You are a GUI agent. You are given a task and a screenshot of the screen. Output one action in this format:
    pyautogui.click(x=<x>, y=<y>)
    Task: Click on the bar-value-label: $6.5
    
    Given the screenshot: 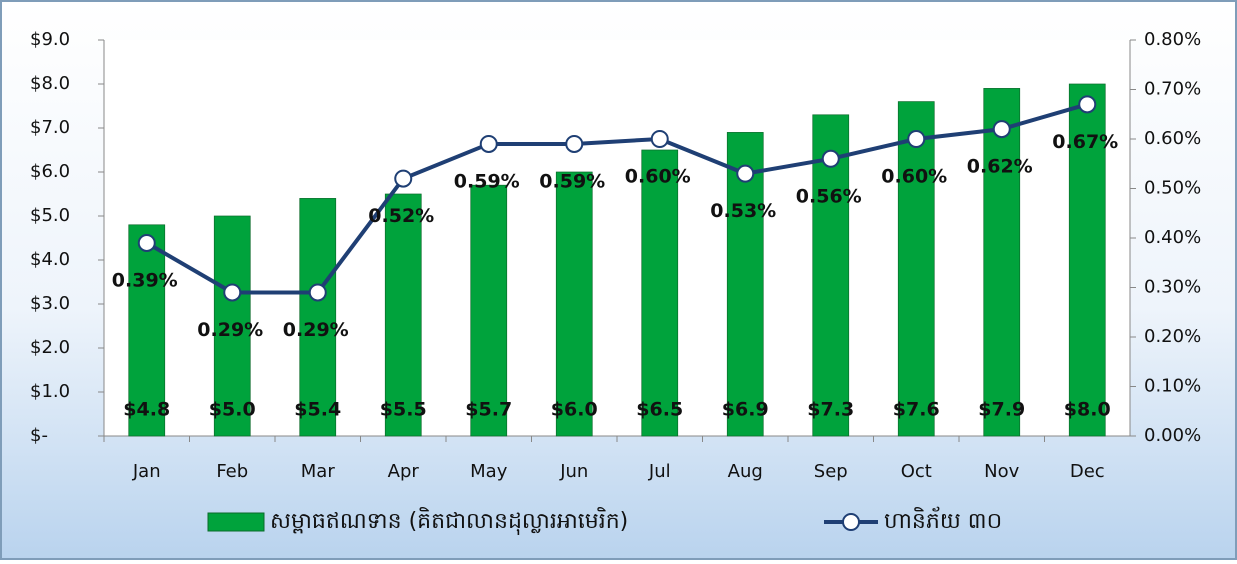 What is the action you would take?
    pyautogui.click(x=659, y=410)
    